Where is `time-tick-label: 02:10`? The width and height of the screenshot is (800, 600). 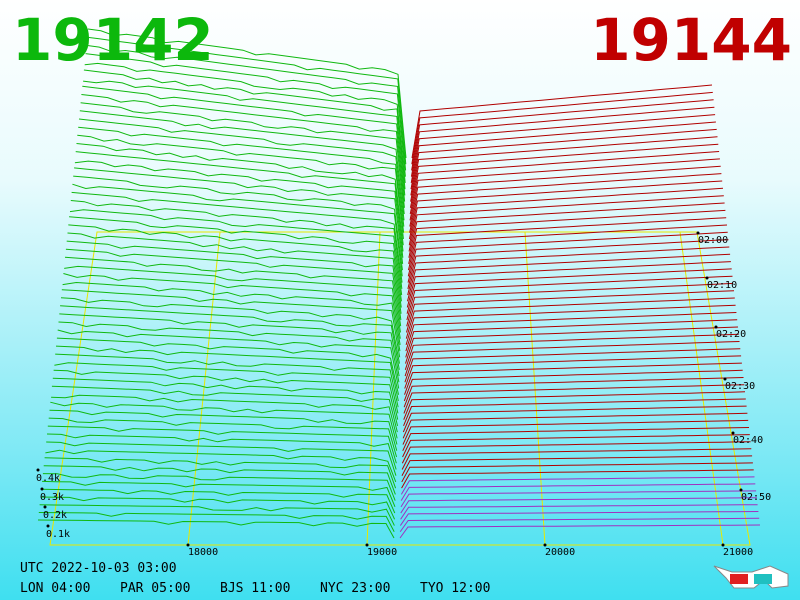 time-tick-label: 02:10 is located at coordinates (722, 285).